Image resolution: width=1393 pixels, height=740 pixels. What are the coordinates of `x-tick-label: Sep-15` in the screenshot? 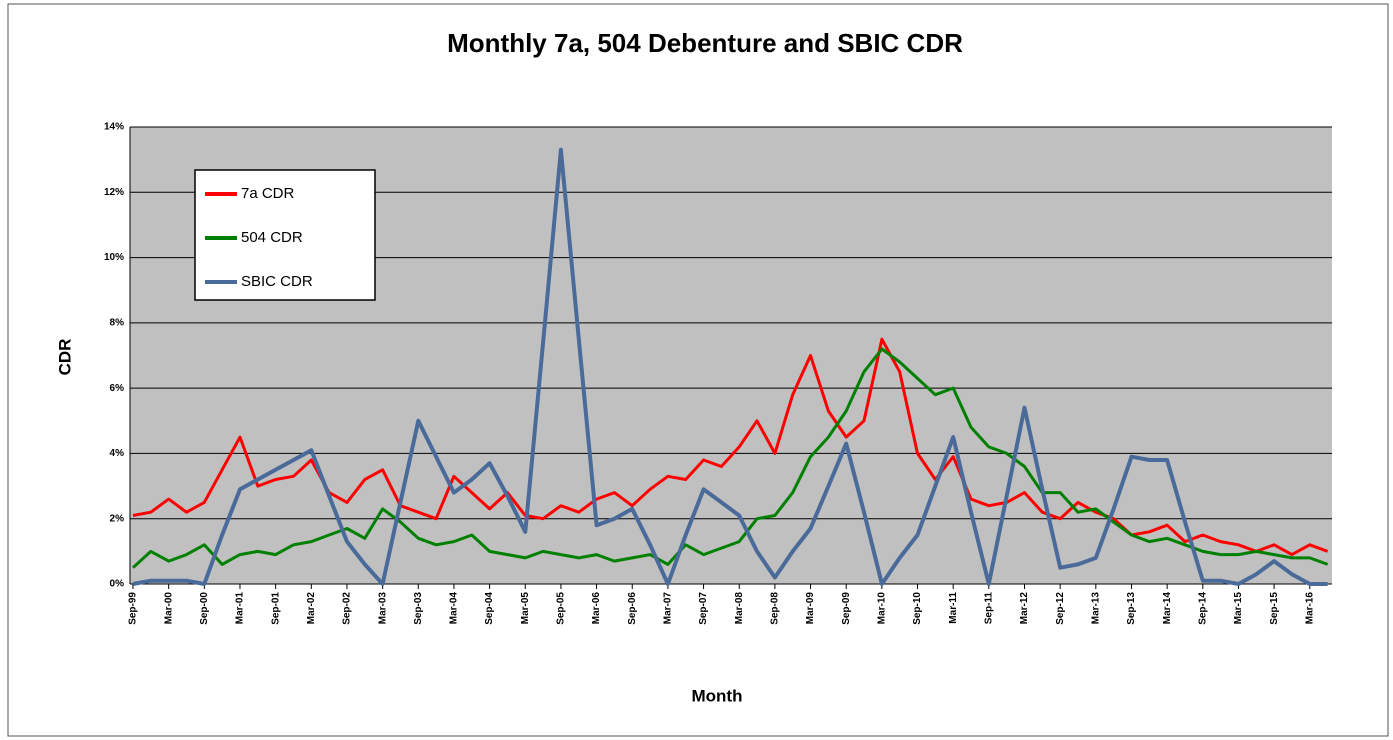 It's located at (1274, 608).